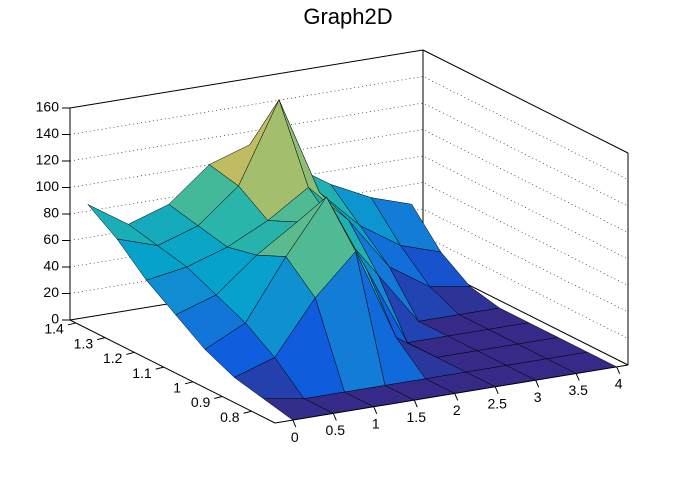  What do you see at coordinates (538, 397) in the screenshot?
I see `x-tick-label: 3` at bounding box center [538, 397].